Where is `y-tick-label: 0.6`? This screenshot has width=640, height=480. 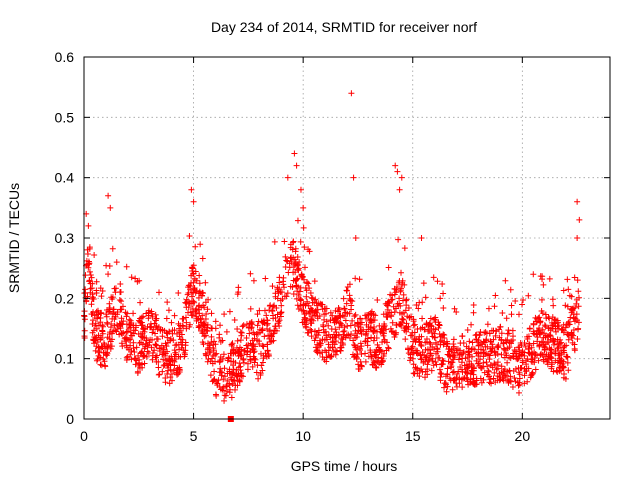
y-tick-label: 0.6 is located at coordinates (65, 57).